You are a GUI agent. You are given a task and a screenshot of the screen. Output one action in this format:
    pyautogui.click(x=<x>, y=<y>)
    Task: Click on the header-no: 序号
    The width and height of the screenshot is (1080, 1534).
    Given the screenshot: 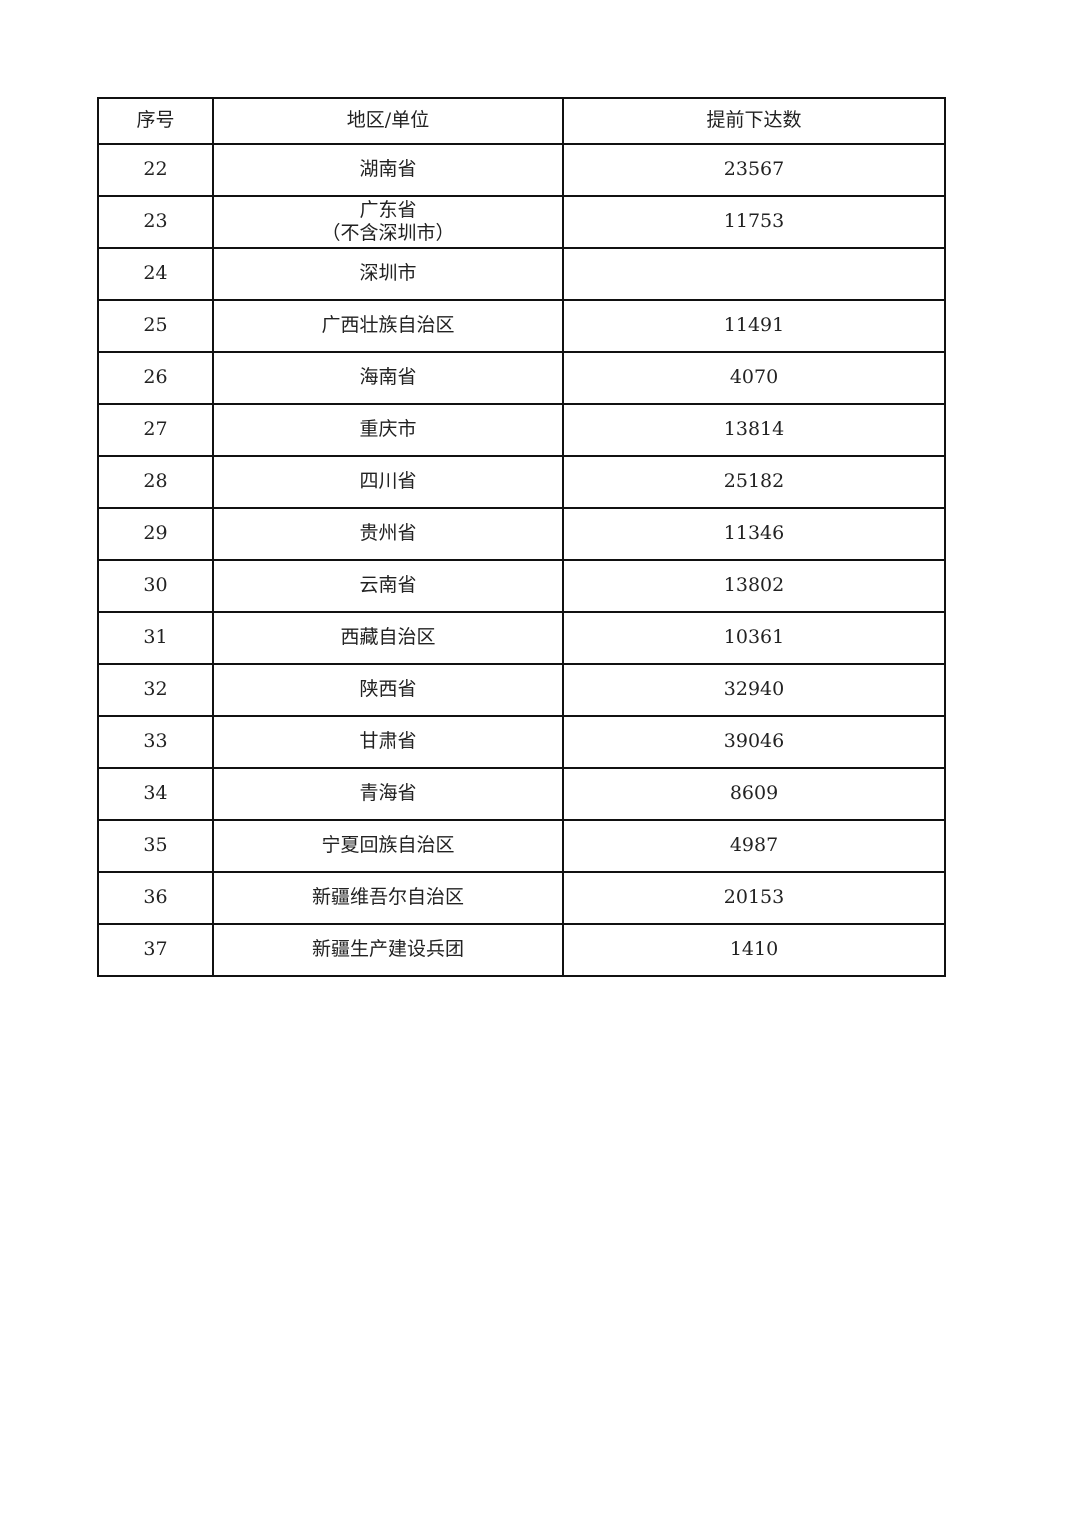 What is the action you would take?
    pyautogui.click(x=155, y=121)
    